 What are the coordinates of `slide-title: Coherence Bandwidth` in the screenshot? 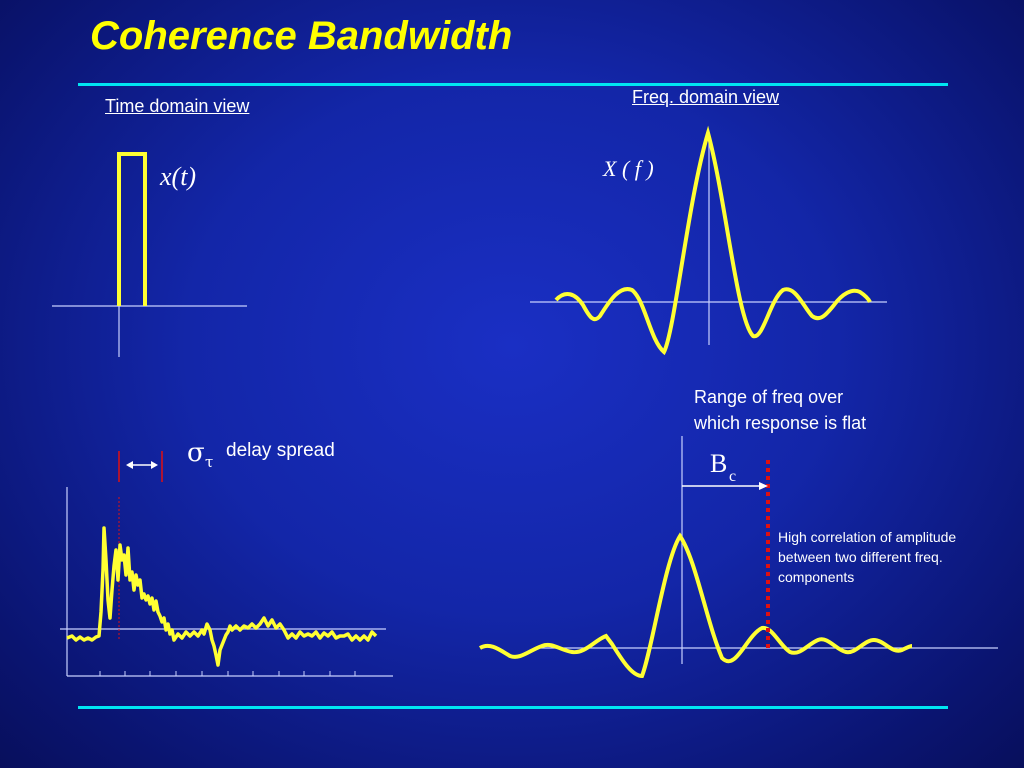 It's located at (301, 36).